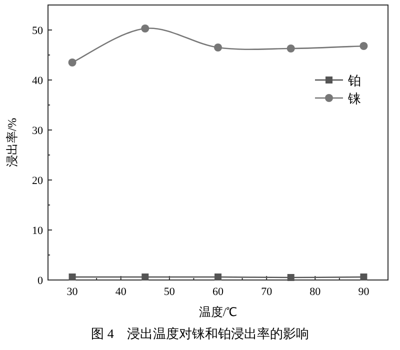 The width and height of the screenshot is (400, 350). I want to click on x-tick-label: 60, so click(218, 292).